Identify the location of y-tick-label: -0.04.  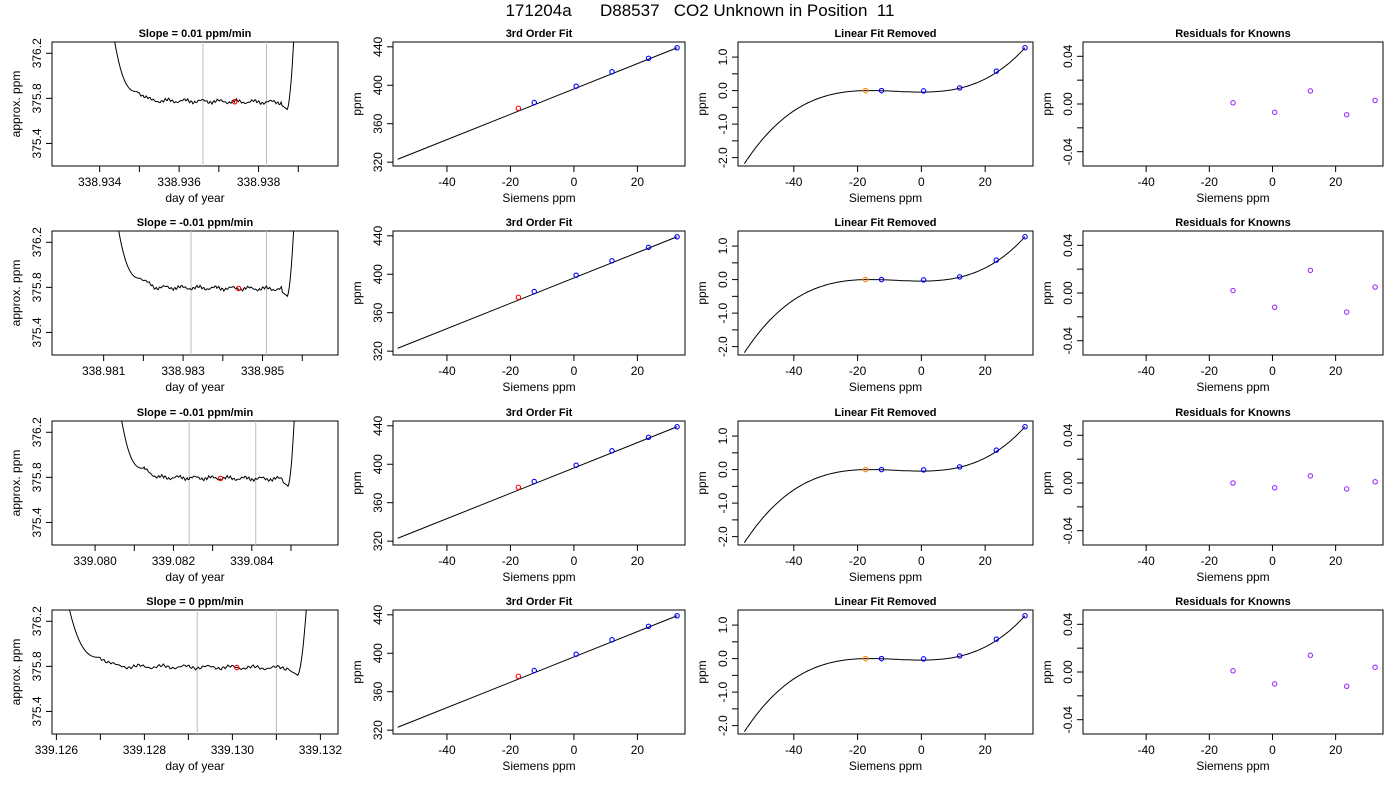
(1068, 341).